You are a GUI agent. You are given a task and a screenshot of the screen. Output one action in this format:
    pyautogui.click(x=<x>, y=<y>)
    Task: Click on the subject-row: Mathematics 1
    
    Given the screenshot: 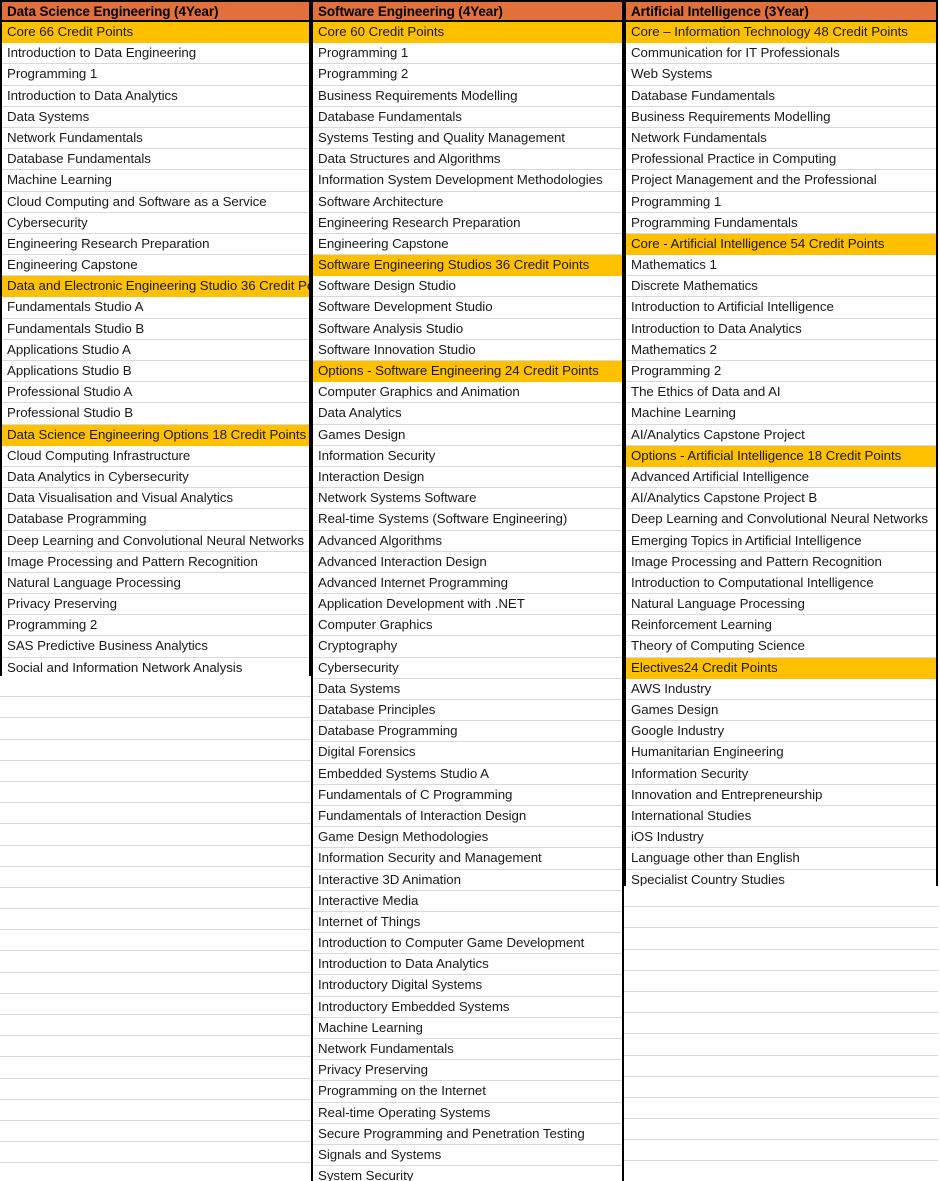 What is the action you would take?
    pyautogui.click(x=781, y=266)
    